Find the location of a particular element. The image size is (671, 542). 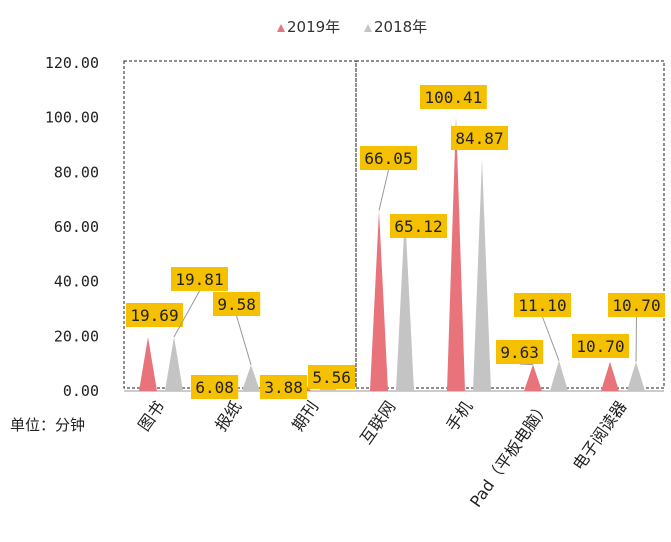

x-tick-label: 报纸 is located at coordinates (228, 415).